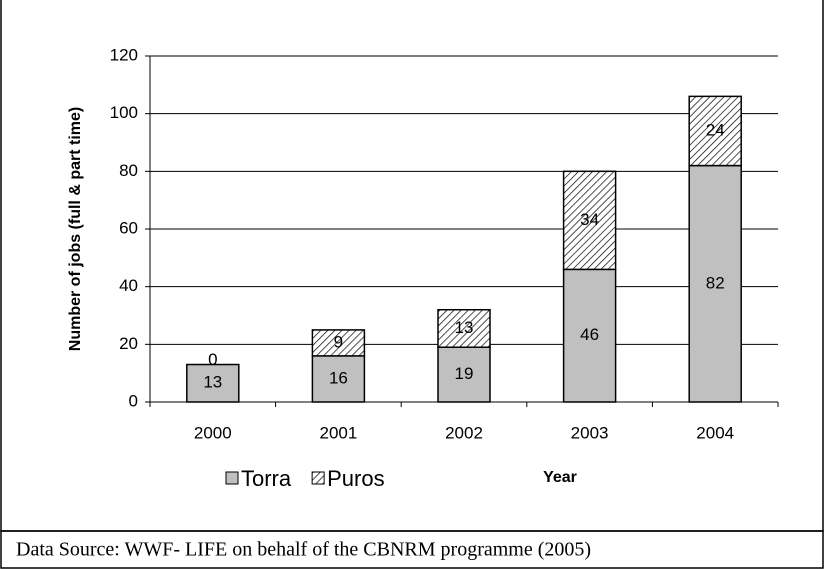  What do you see at coordinates (128, 343) in the screenshot?
I see `y-tick-label: 20` at bounding box center [128, 343].